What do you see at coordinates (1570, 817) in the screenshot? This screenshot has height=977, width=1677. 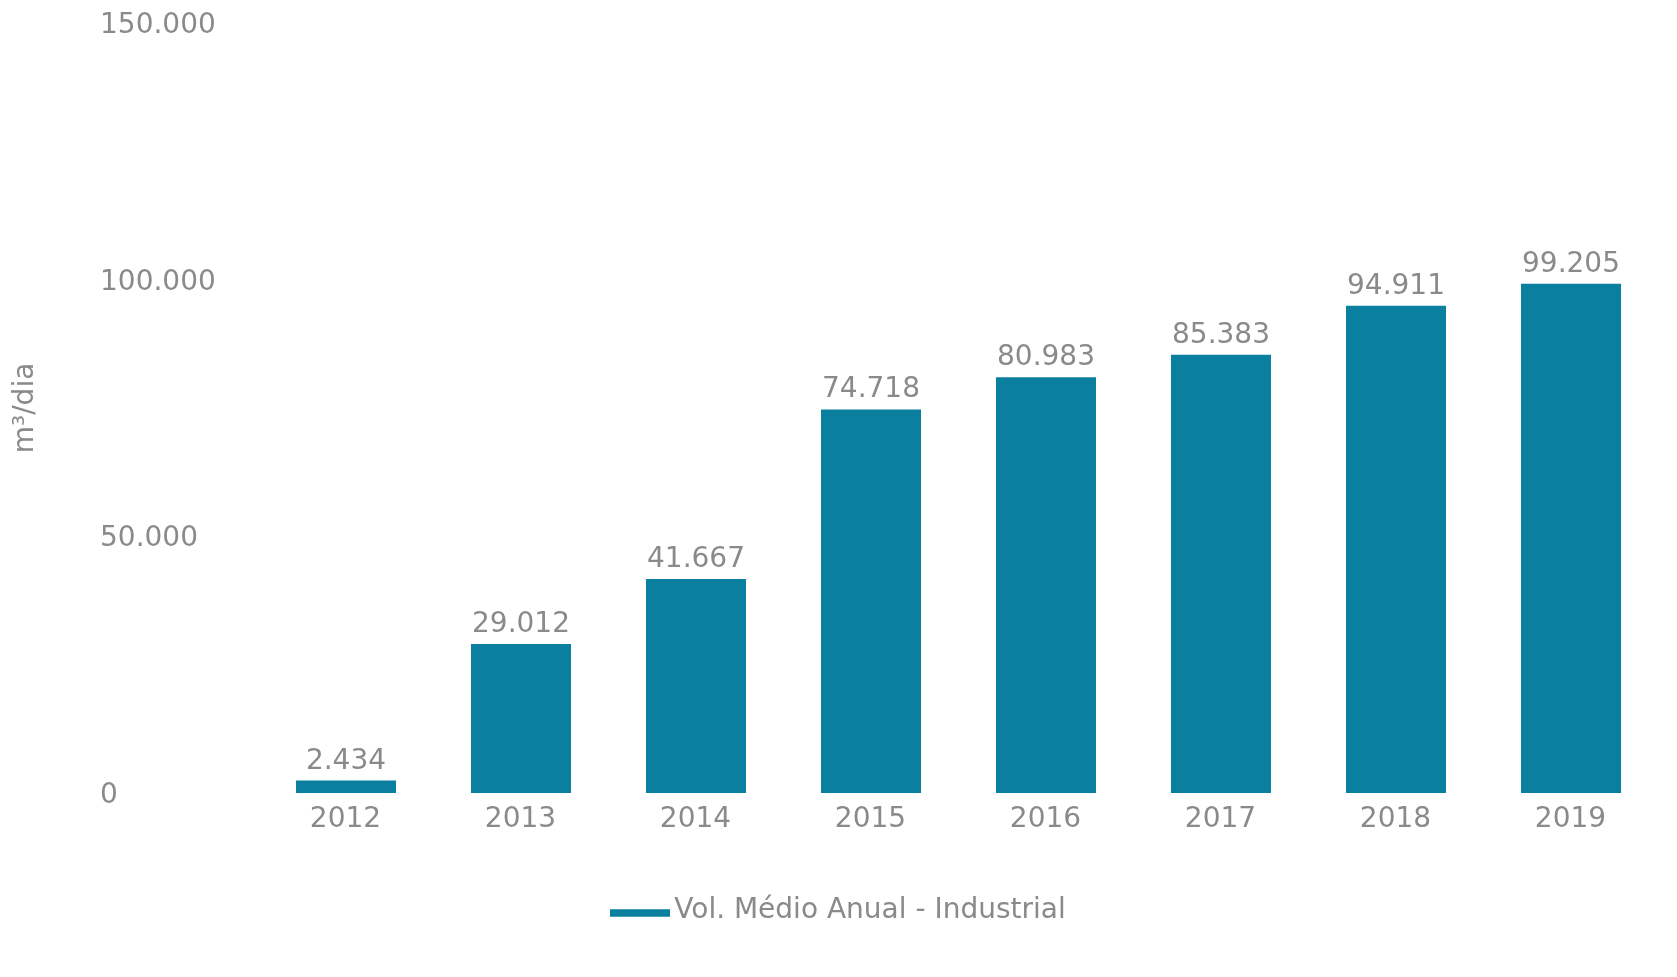 I see `x-tick-label: 2019` at bounding box center [1570, 817].